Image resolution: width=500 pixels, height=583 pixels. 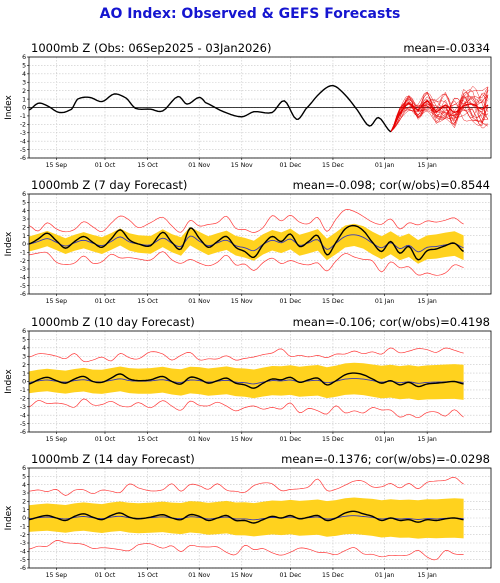 I want to click on chart-main-title: AO Index: Observed & GEFS Forecasts, so click(x=250, y=14).